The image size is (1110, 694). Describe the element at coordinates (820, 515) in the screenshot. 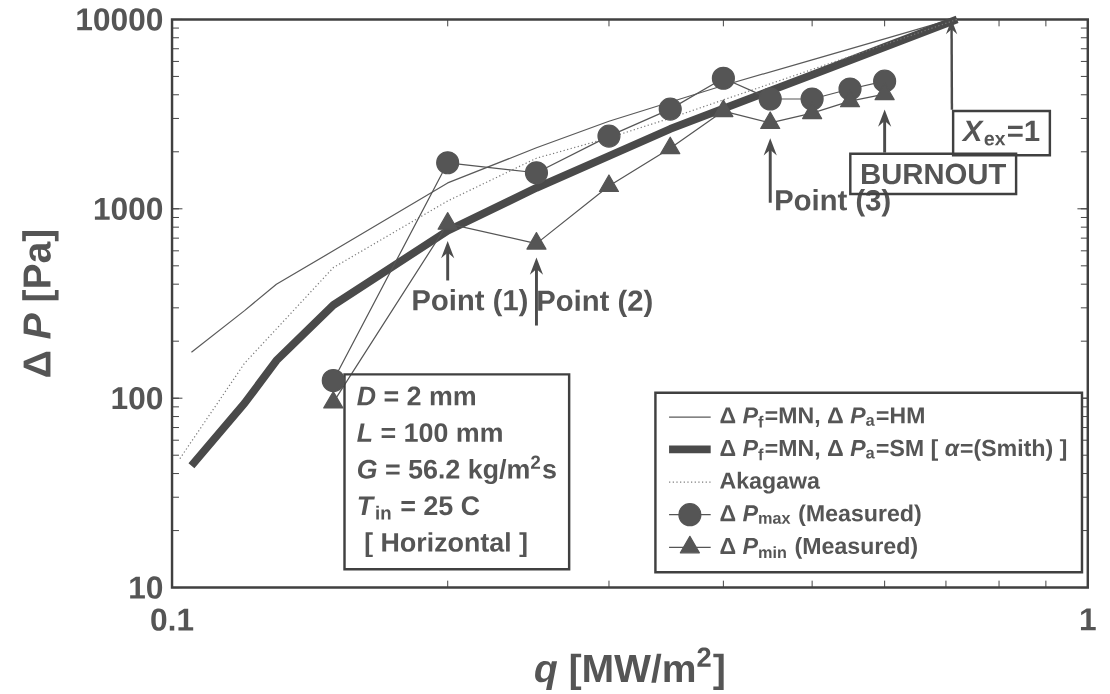

I see `legend-label: Δ P$_{max}$ (Measured)` at that location.